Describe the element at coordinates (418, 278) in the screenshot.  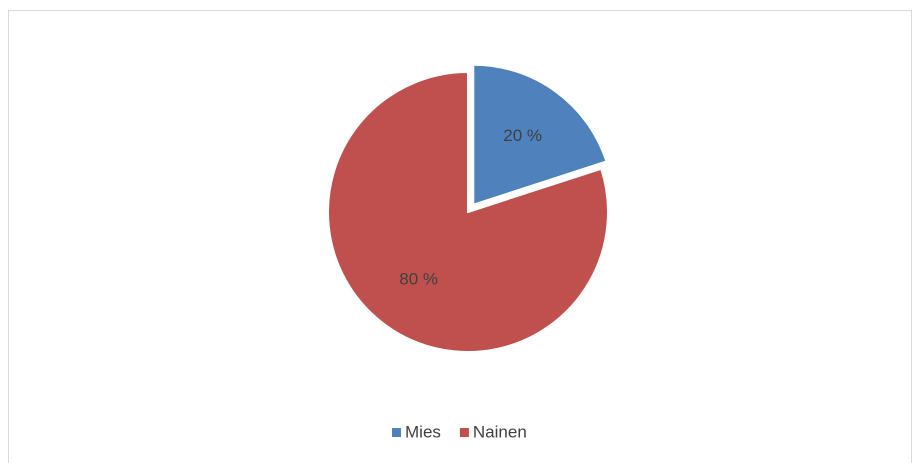
I see `data-label: 80 %` at that location.